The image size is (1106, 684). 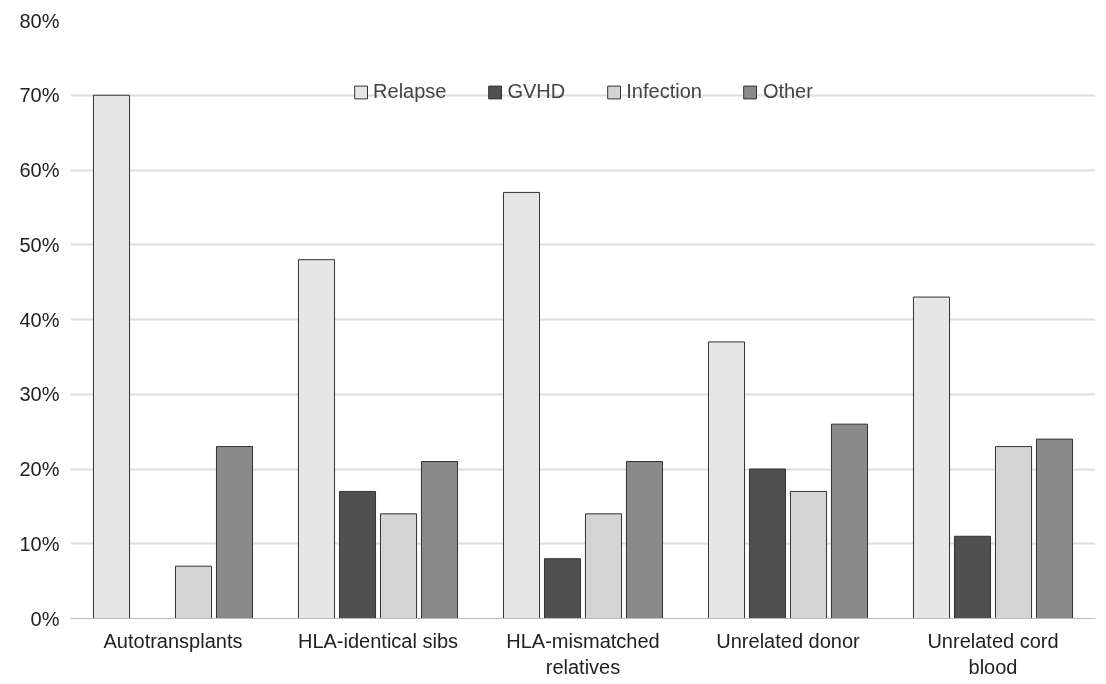 What do you see at coordinates (39, 20) in the screenshot?
I see `y-tick-label: 80%` at bounding box center [39, 20].